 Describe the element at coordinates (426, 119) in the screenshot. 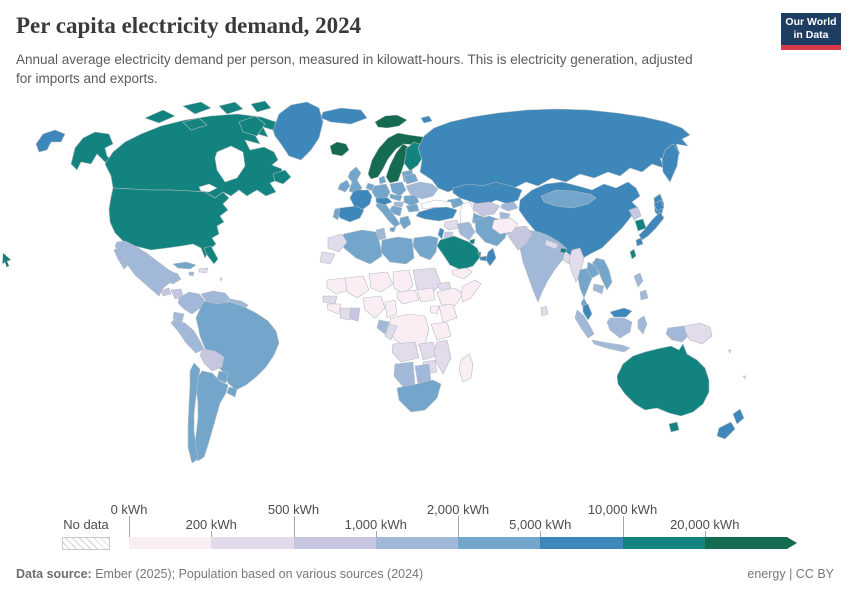

I see `country-russia-franzjosef` at that location.